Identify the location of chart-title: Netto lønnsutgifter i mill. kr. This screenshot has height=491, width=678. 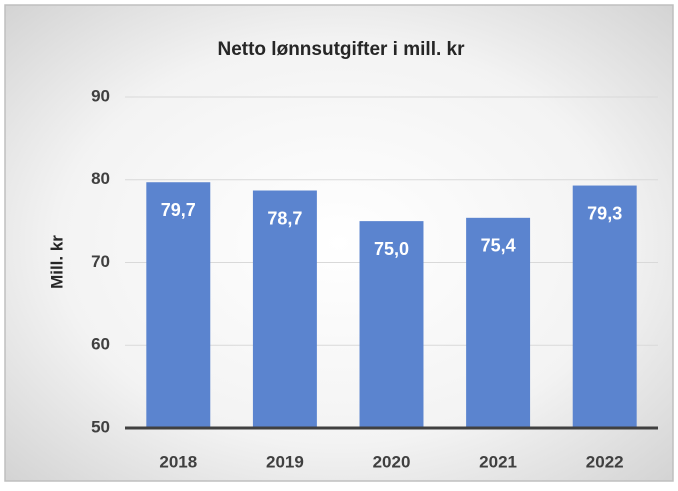
(341, 49).